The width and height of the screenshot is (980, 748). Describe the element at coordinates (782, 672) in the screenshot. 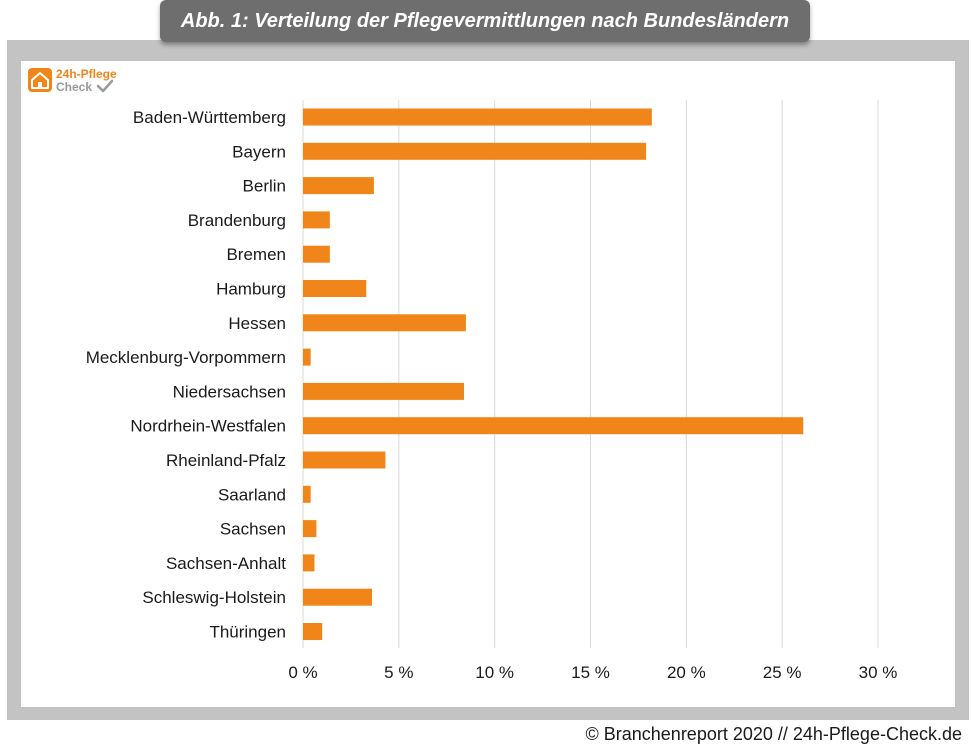

I see `x-tick-label: 25 %` at that location.